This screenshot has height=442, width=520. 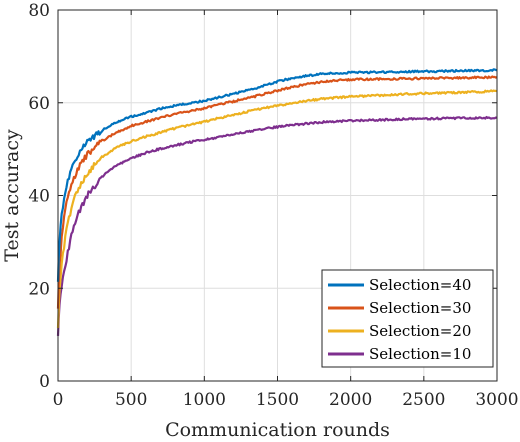 I want to click on y-tick-label: 20, so click(x=39, y=289).